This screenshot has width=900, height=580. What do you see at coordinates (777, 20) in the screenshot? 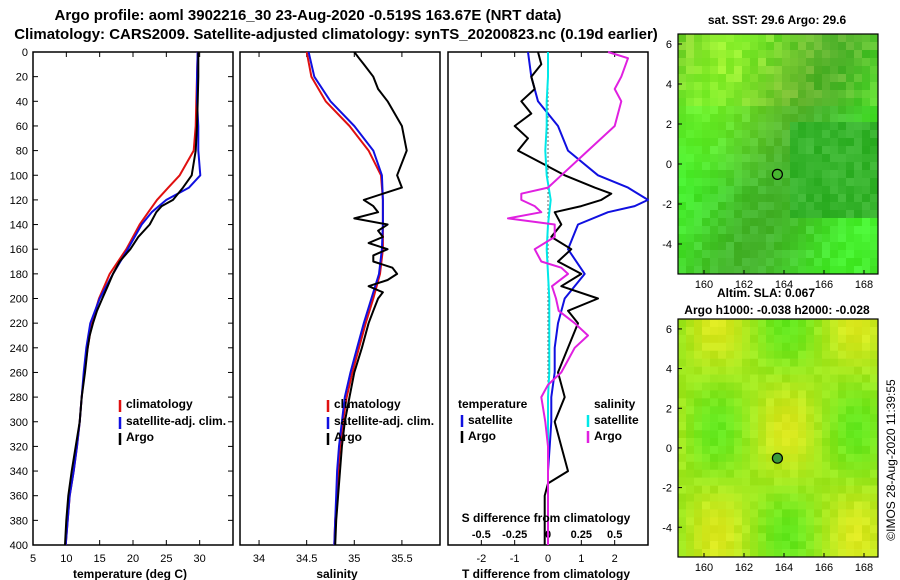
I see `sst-map-title: sat. SST: 29.6 Argo: 29.6` at bounding box center [777, 20].